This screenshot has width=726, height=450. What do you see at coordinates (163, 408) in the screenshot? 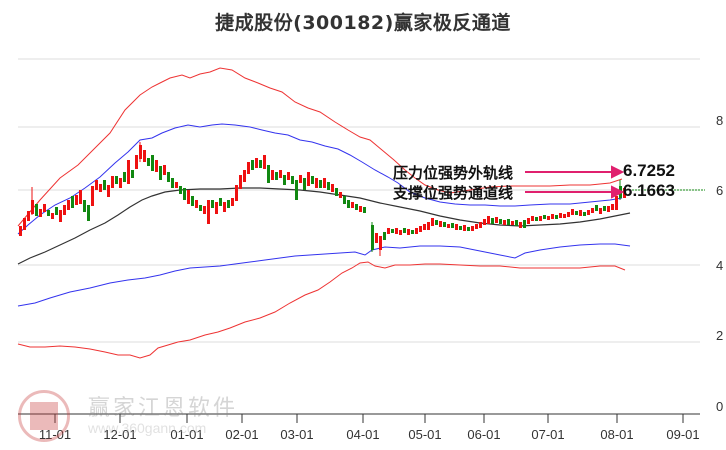
I see `watermark-name: 赢家江恩软件` at bounding box center [163, 408].